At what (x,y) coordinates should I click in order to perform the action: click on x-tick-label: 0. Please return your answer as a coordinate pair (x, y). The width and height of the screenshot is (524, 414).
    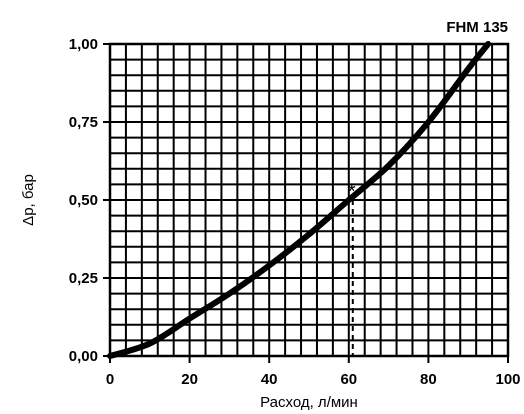
    Looking at the image, I should click on (110, 379).